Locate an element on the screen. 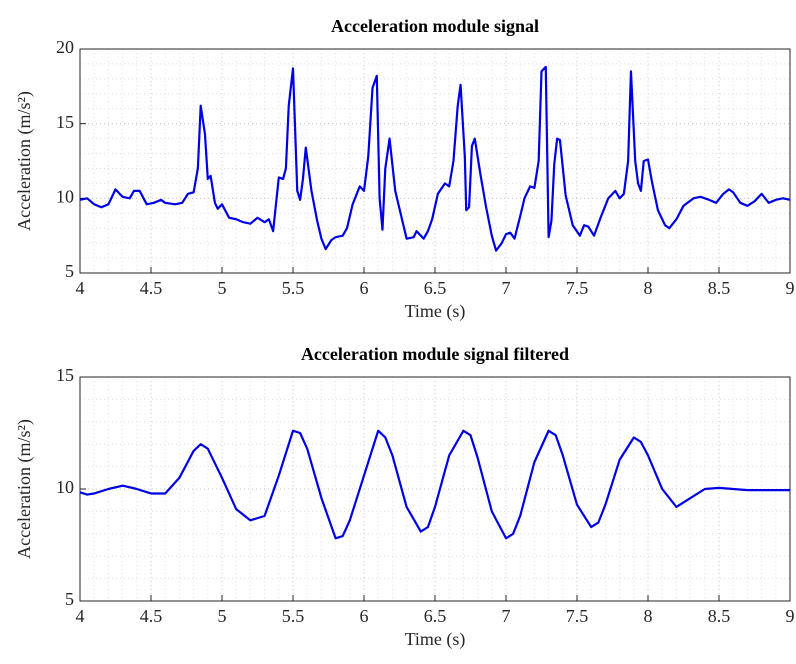 Image resolution: width=796 pixels, height=664 pixels. data-line is located at coordinates (434, 484).